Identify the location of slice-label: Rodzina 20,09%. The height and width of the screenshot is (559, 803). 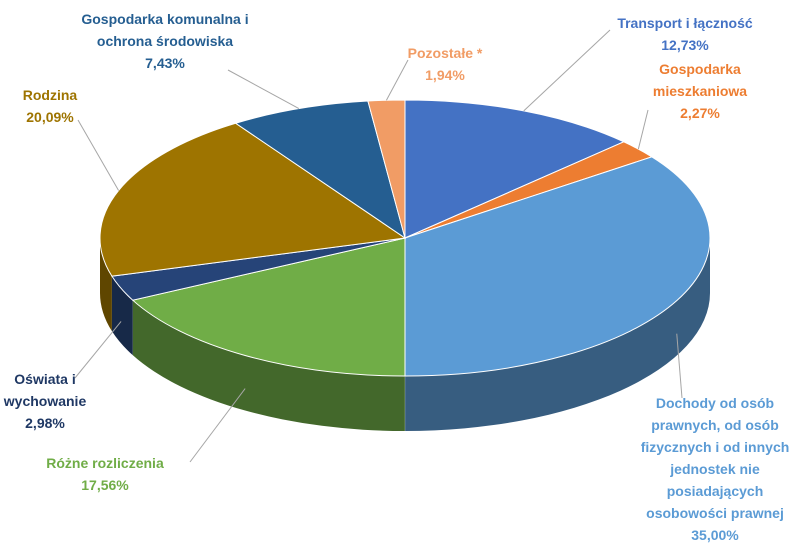
(50, 106).